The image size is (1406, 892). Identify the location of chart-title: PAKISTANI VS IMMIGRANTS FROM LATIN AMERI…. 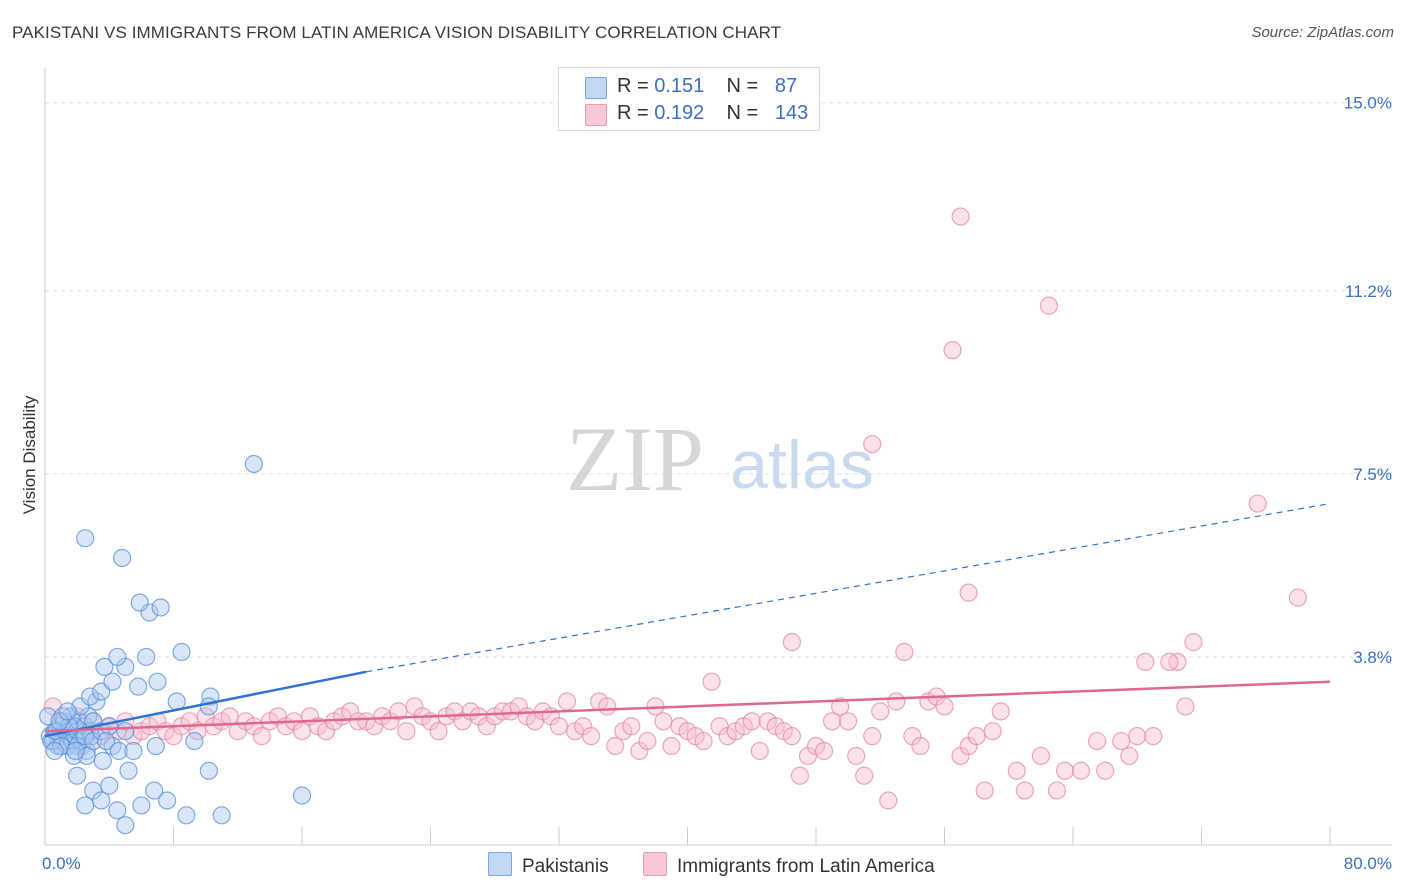
(397, 32).